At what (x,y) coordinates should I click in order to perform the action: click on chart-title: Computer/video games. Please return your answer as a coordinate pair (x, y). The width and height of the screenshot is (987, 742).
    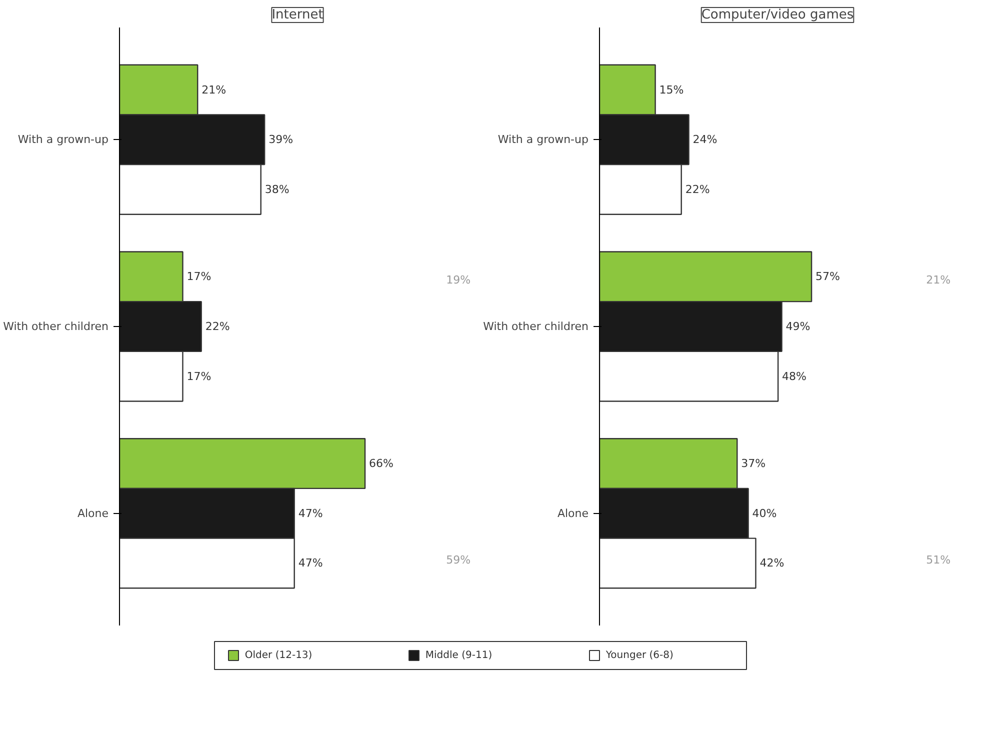
    Looking at the image, I should click on (777, 15).